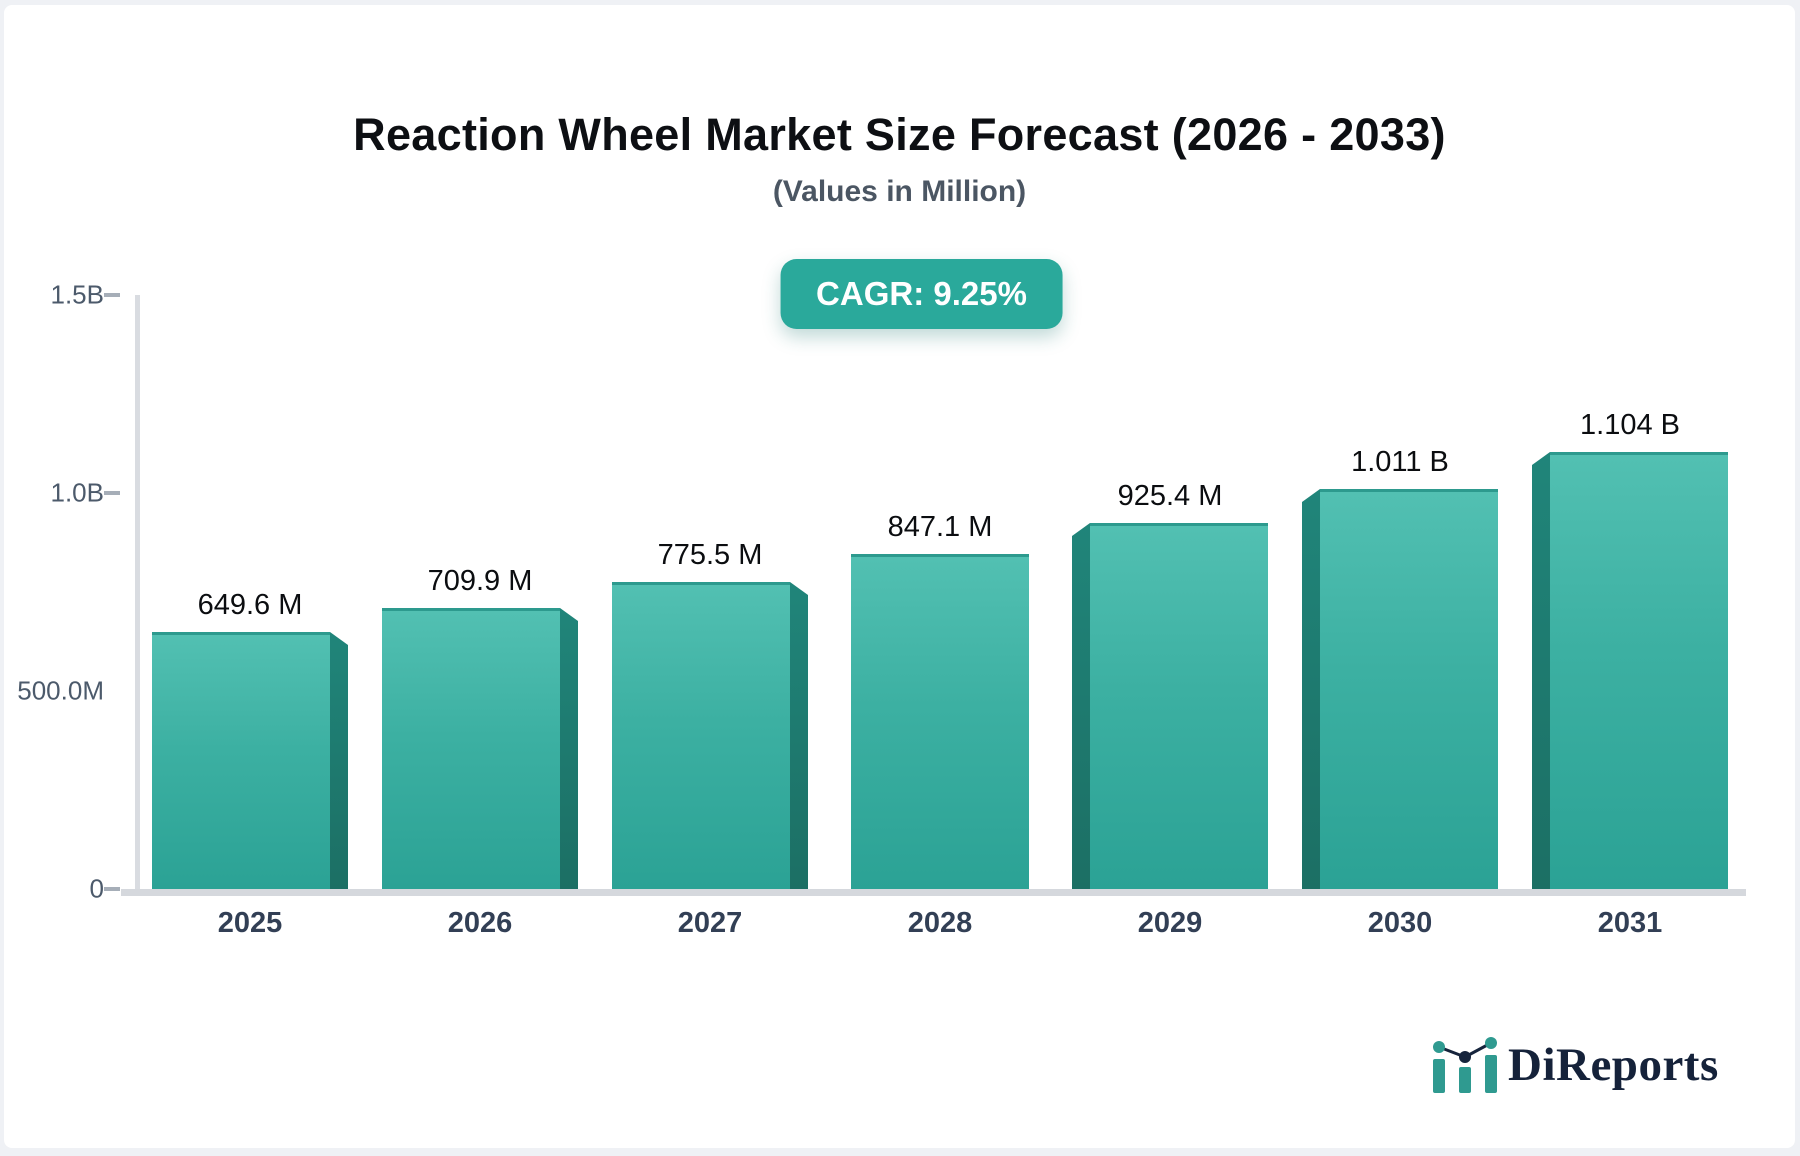 The image size is (1800, 1156). Describe the element at coordinates (250, 605) in the screenshot. I see `bar-value-label: 649.6 M` at that location.